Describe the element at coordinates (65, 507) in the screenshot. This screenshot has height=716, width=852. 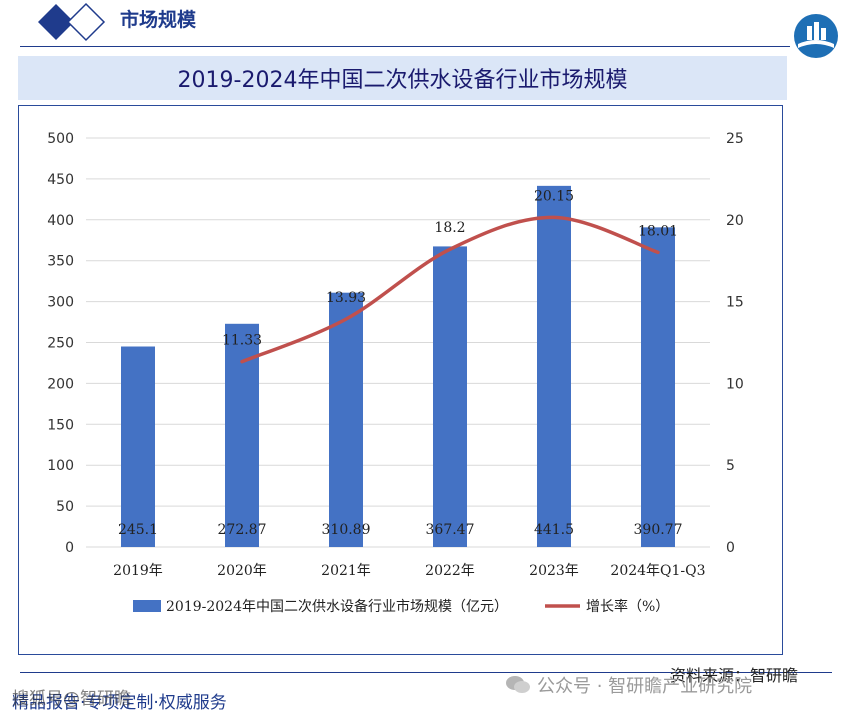
I see `y-left-tick-label: 50` at that location.